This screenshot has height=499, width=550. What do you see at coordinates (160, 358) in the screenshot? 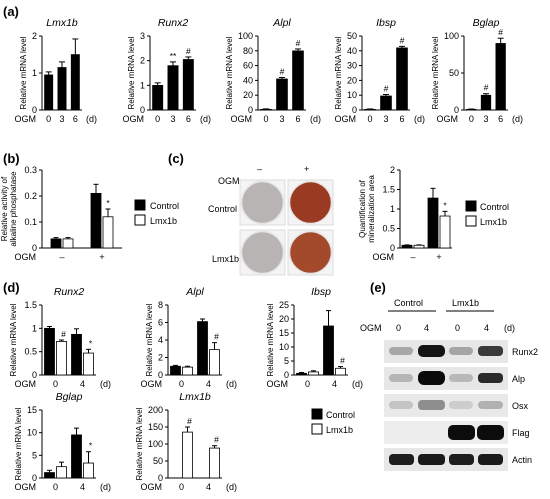
I see `y-tick-label: 2` at bounding box center [160, 358].